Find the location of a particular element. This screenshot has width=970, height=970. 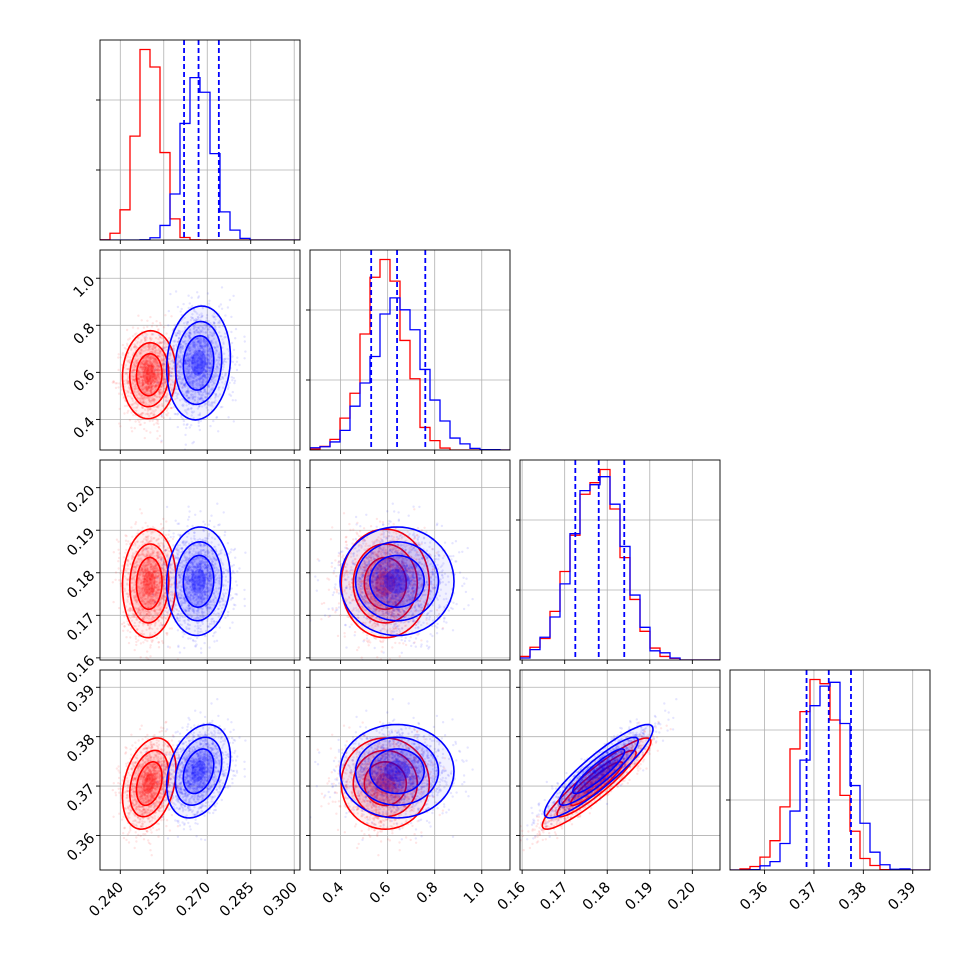

y-tick-label: 0.8 is located at coordinates (85, 334).